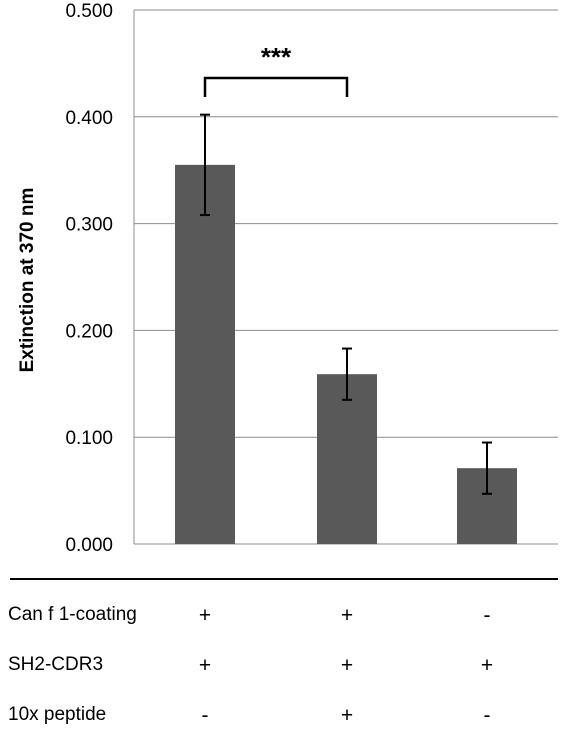 Image resolution: width=566 pixels, height=738 pixels. I want to click on y-tick-label: 0.500, so click(89, 11).